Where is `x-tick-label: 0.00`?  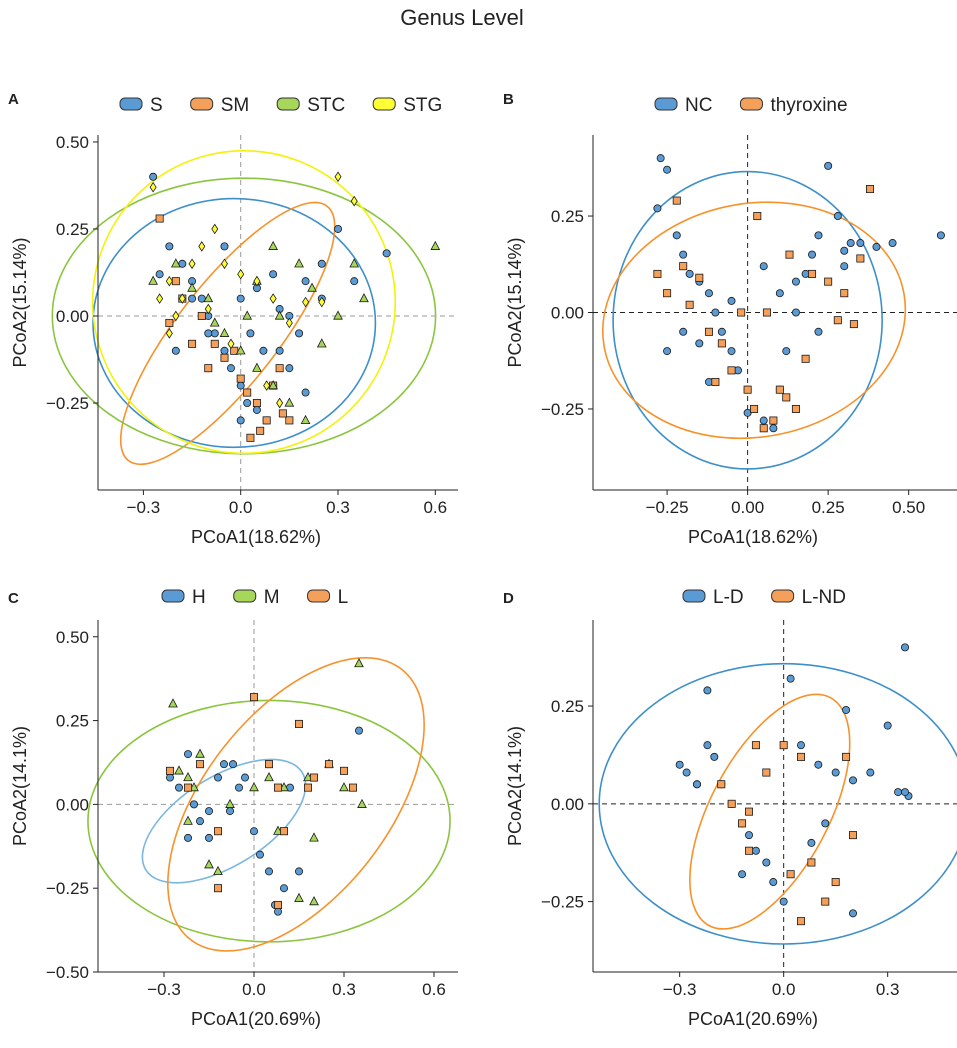 x-tick-label: 0.00 is located at coordinates (747, 507).